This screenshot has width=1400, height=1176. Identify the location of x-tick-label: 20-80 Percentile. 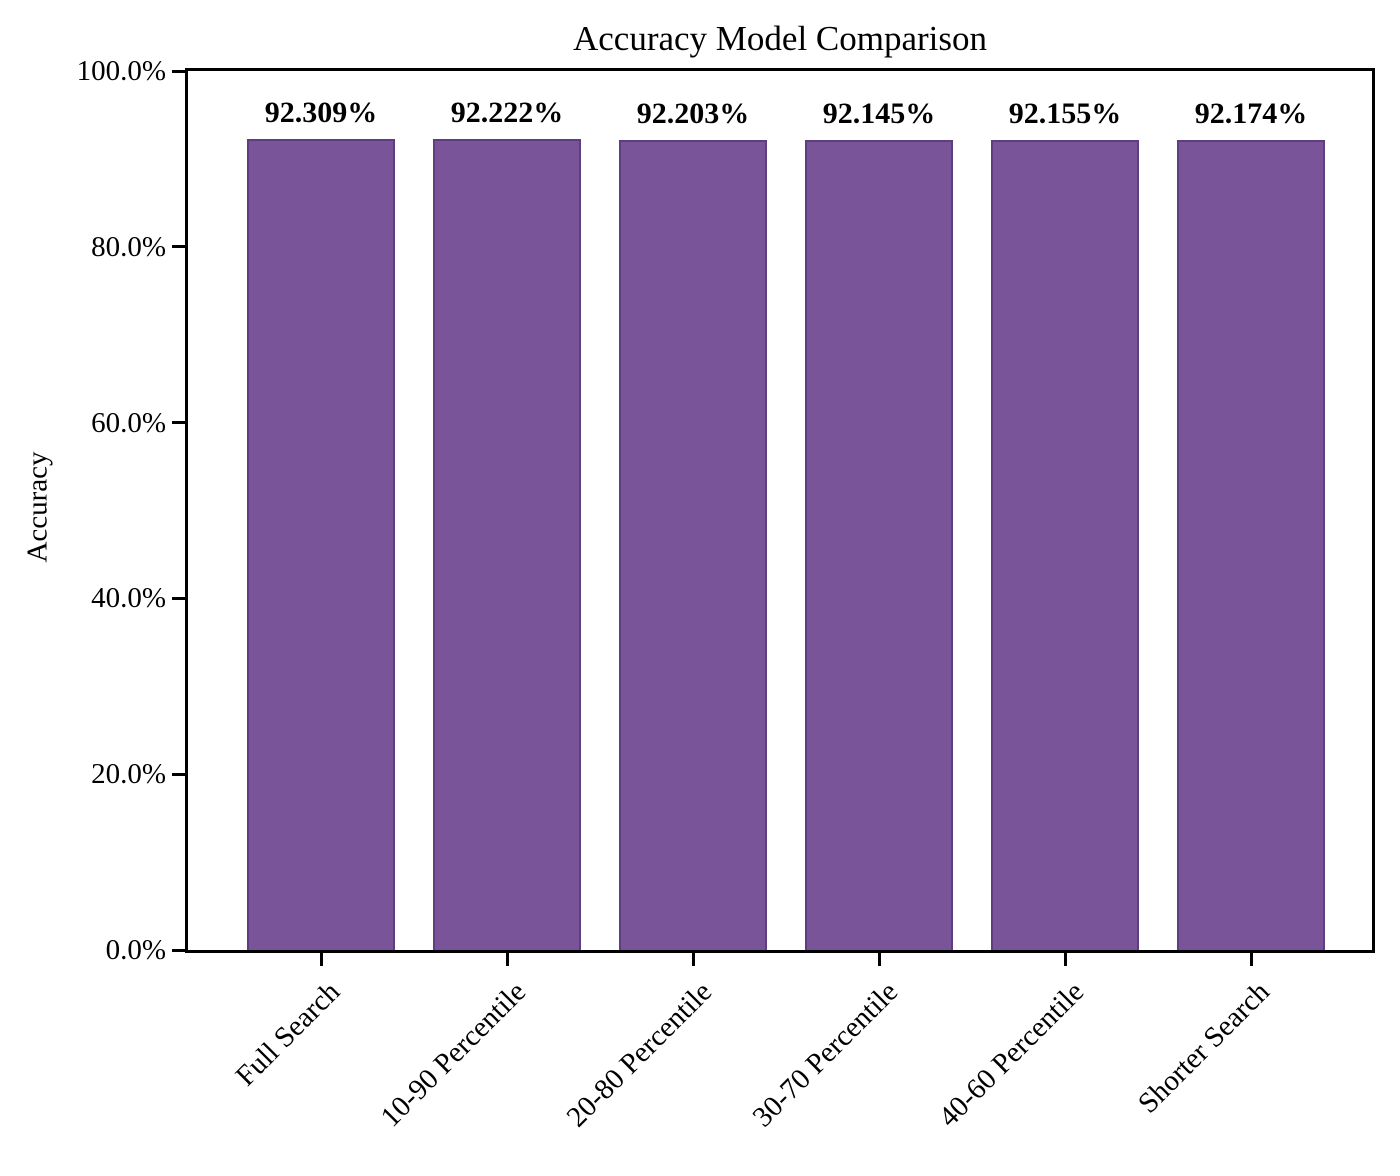
(639, 1054).